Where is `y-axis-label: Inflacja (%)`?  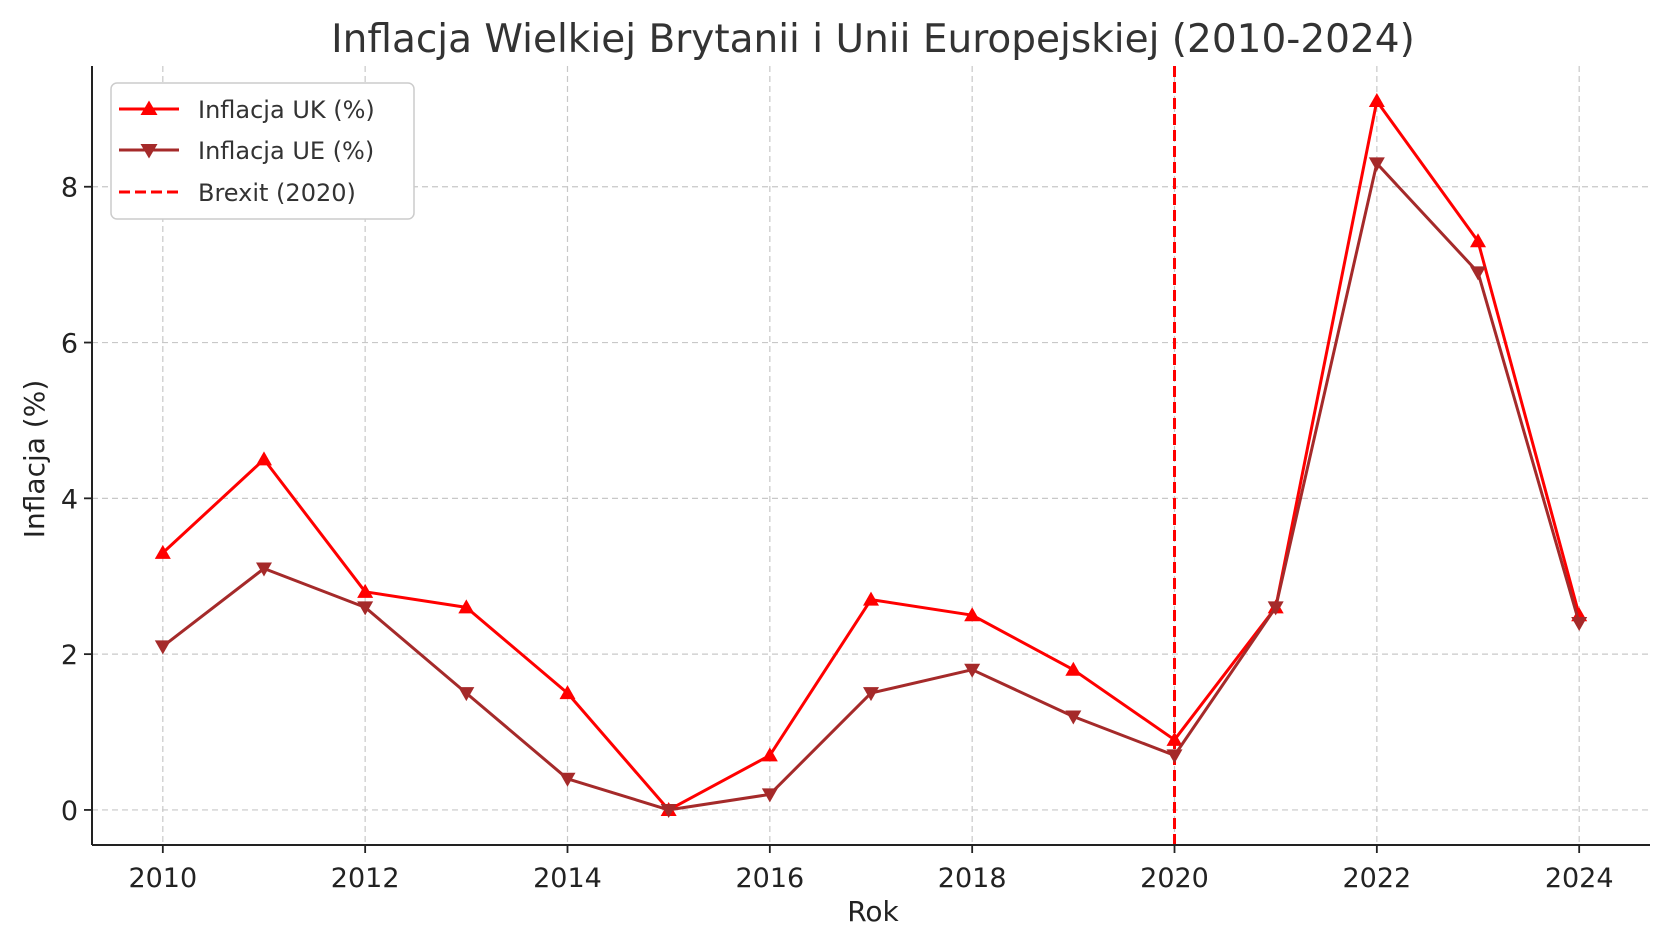 y-axis-label: Inflacja (%) is located at coordinates (34, 459).